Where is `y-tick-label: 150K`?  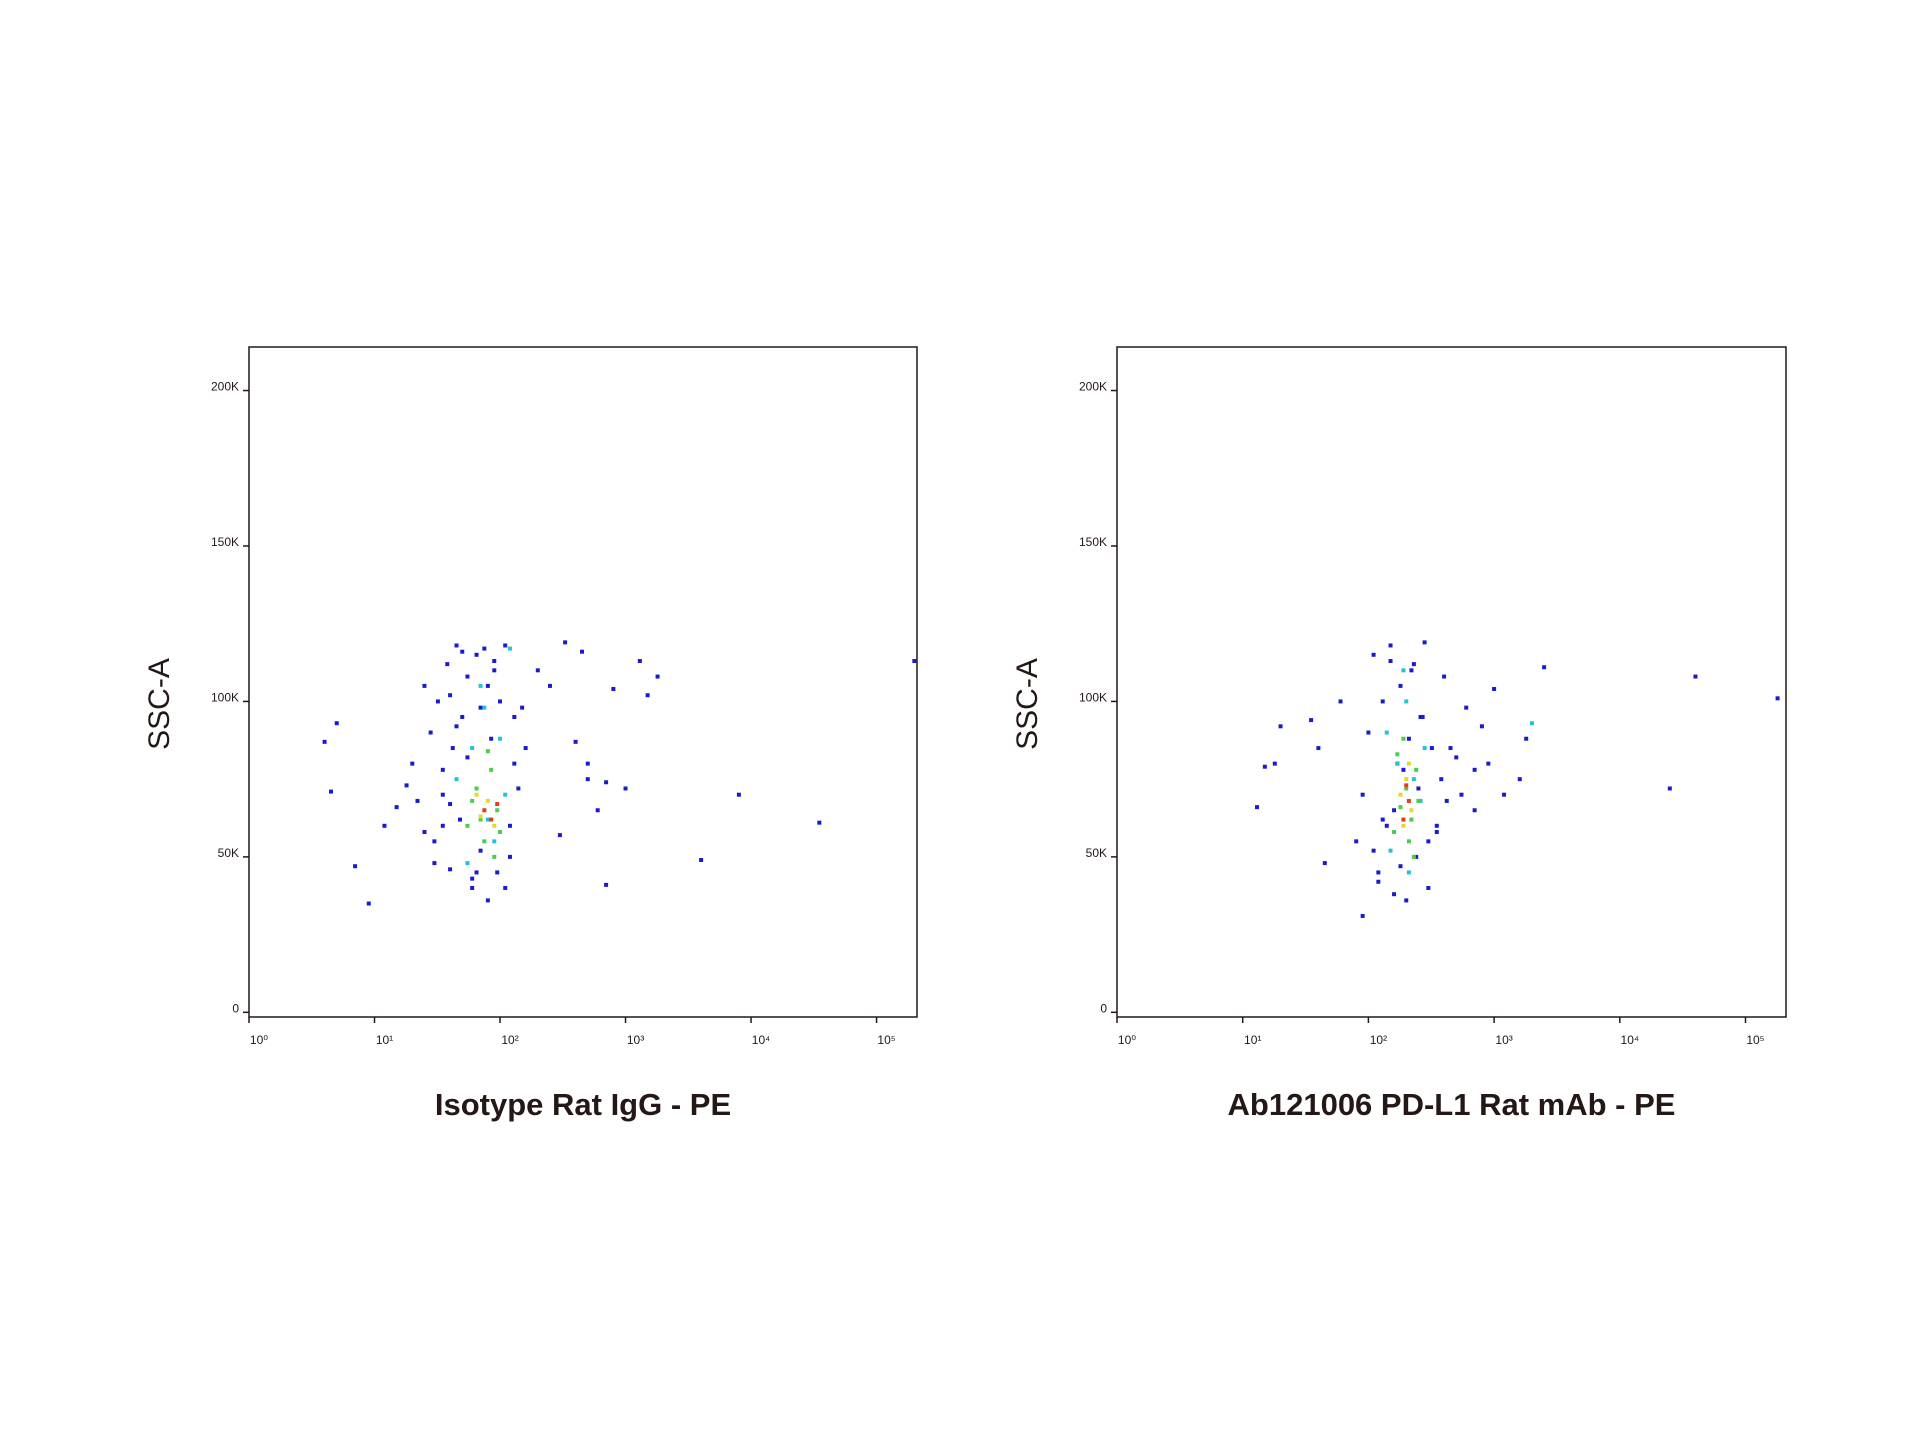
y-tick-label: 150K is located at coordinates (225, 542).